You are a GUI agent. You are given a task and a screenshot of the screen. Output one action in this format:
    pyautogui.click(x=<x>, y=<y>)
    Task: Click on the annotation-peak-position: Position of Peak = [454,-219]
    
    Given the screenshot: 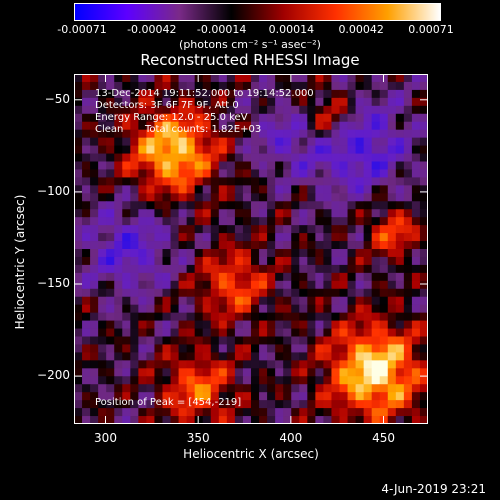 What is the action you would take?
    pyautogui.click(x=168, y=402)
    